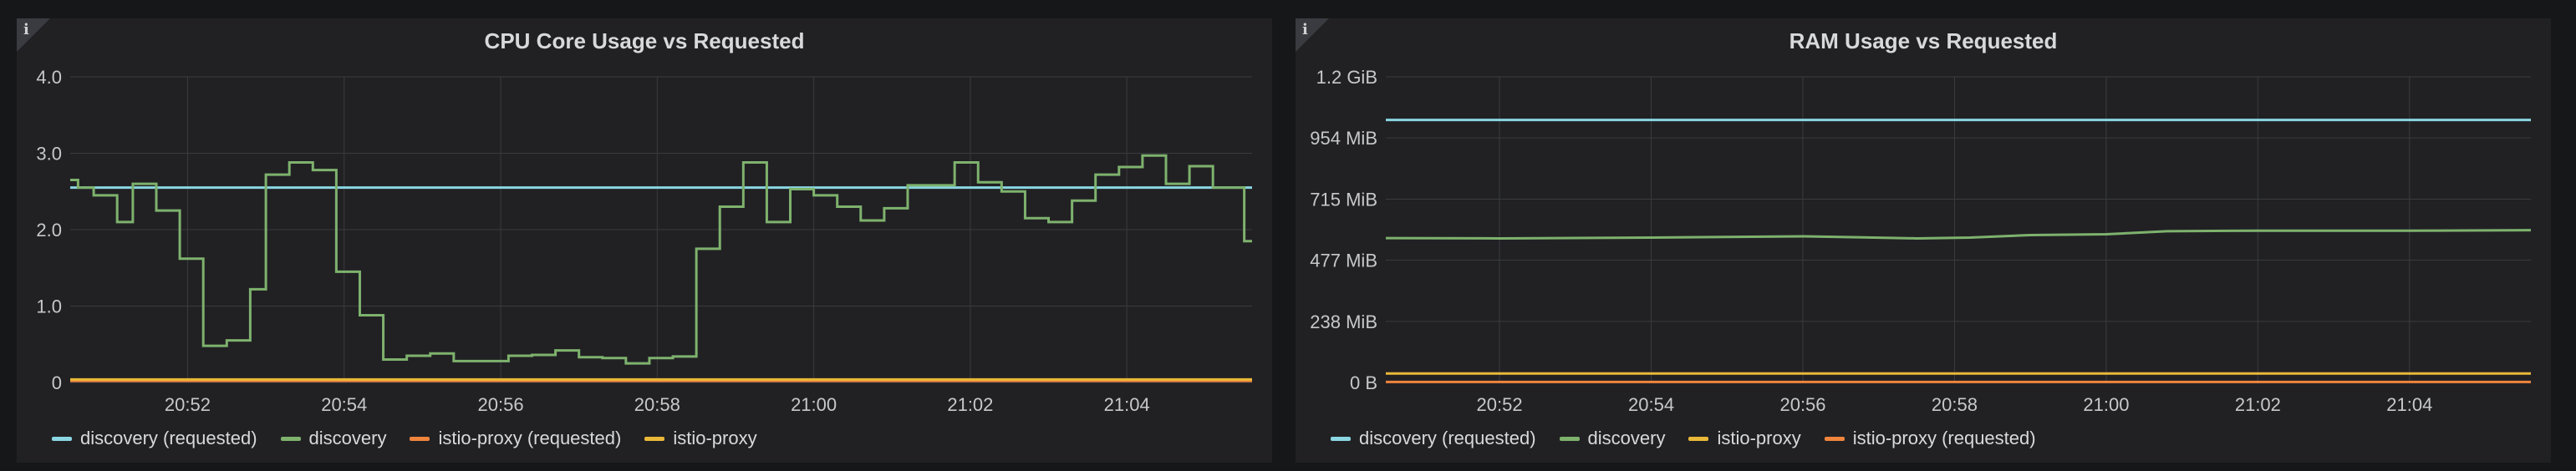 This screenshot has height=471, width=2576. I want to click on y-tick-label: 0, so click(57, 382).